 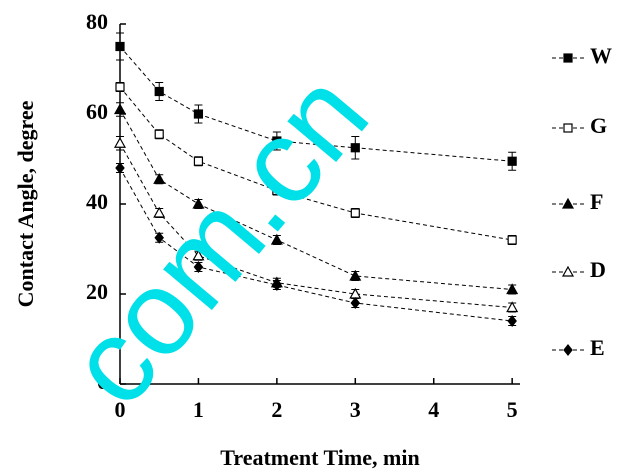 I want to click on legend-label: F, so click(x=596, y=201).